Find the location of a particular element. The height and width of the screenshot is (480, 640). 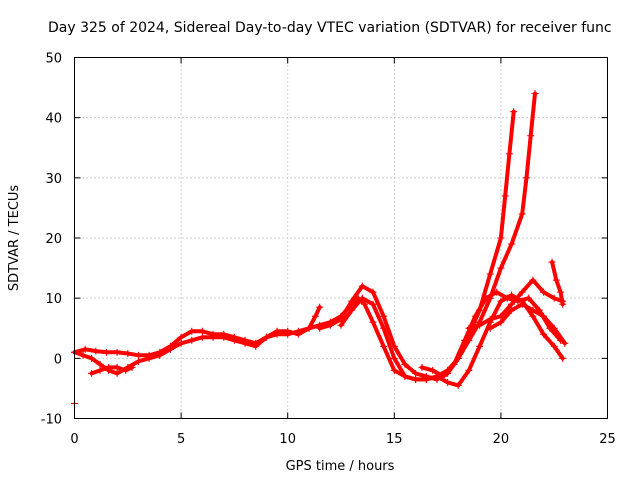

x-tick-label: 5 is located at coordinates (181, 439).